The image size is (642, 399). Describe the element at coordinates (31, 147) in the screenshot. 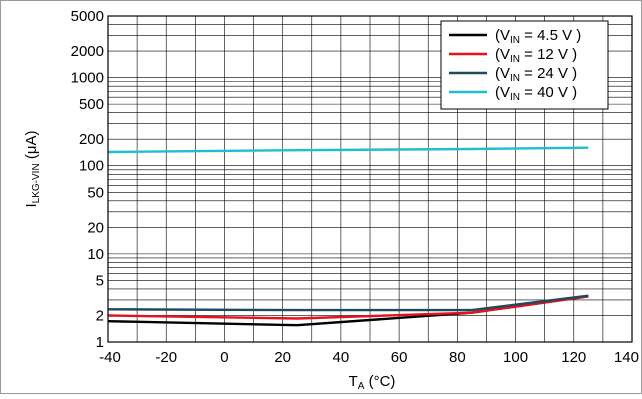

I see `y-axis-label-unit: (μA)` at that location.